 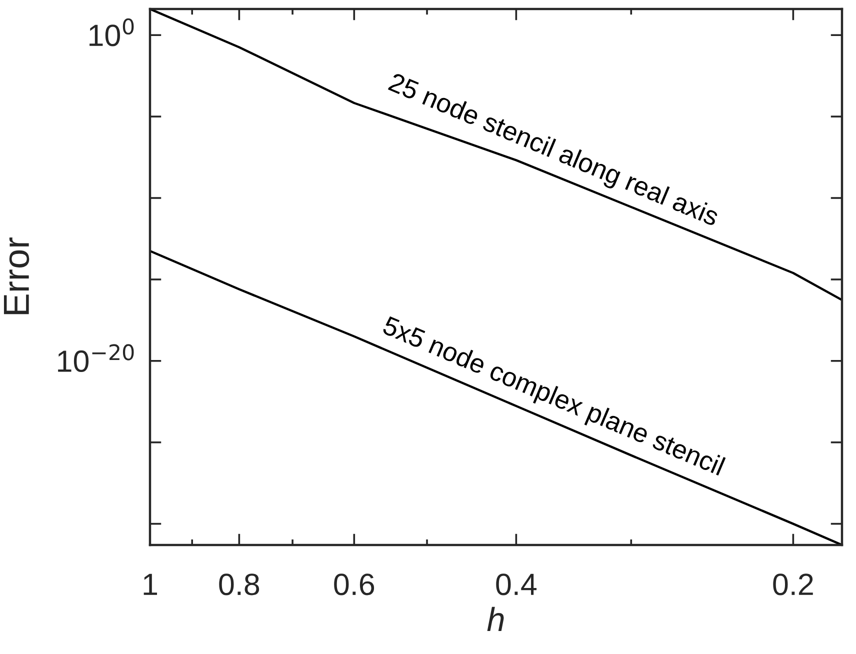 What do you see at coordinates (151, 584) in the screenshot?
I see `x-tick-label: 1` at bounding box center [151, 584].